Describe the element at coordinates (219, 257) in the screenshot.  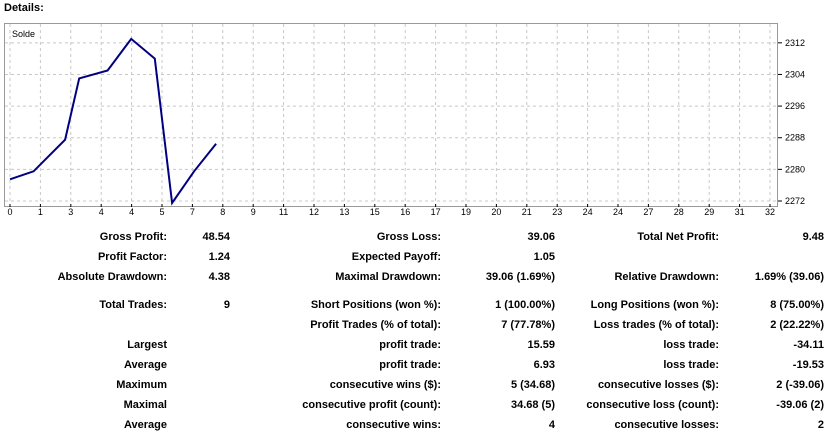
I see `profit-factor-value: 1.24` at that location.